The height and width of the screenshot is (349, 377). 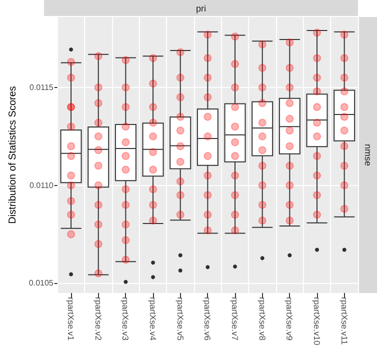 I want to click on x-tick-label: rpartXse.v4, so click(x=153, y=319).